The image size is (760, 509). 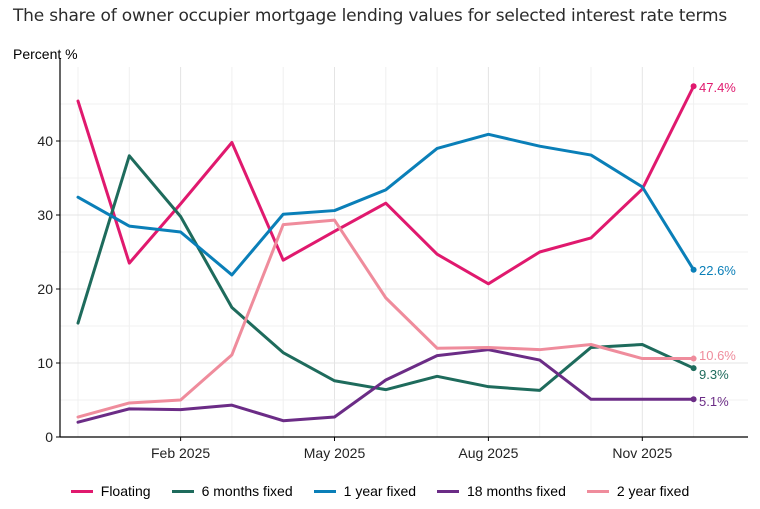 I want to click on series-line, so click(x=386, y=386).